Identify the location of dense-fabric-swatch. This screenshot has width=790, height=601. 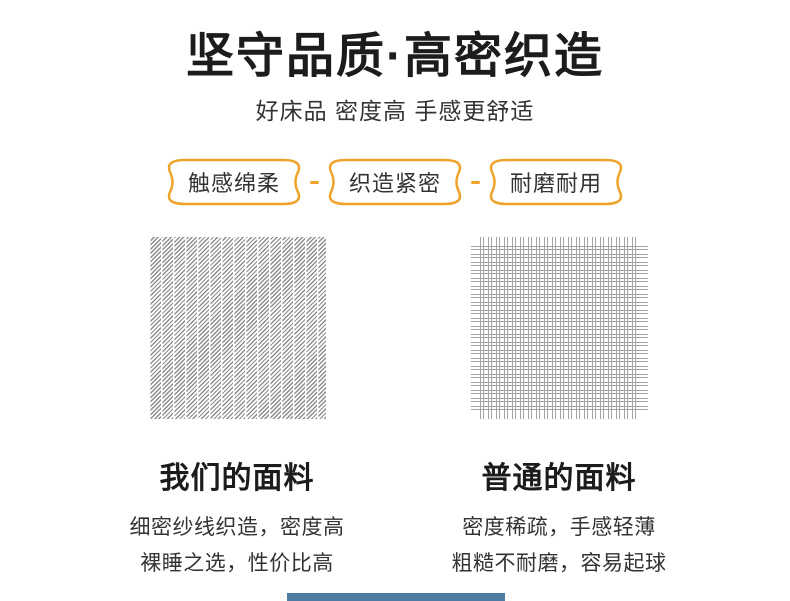
(237, 328).